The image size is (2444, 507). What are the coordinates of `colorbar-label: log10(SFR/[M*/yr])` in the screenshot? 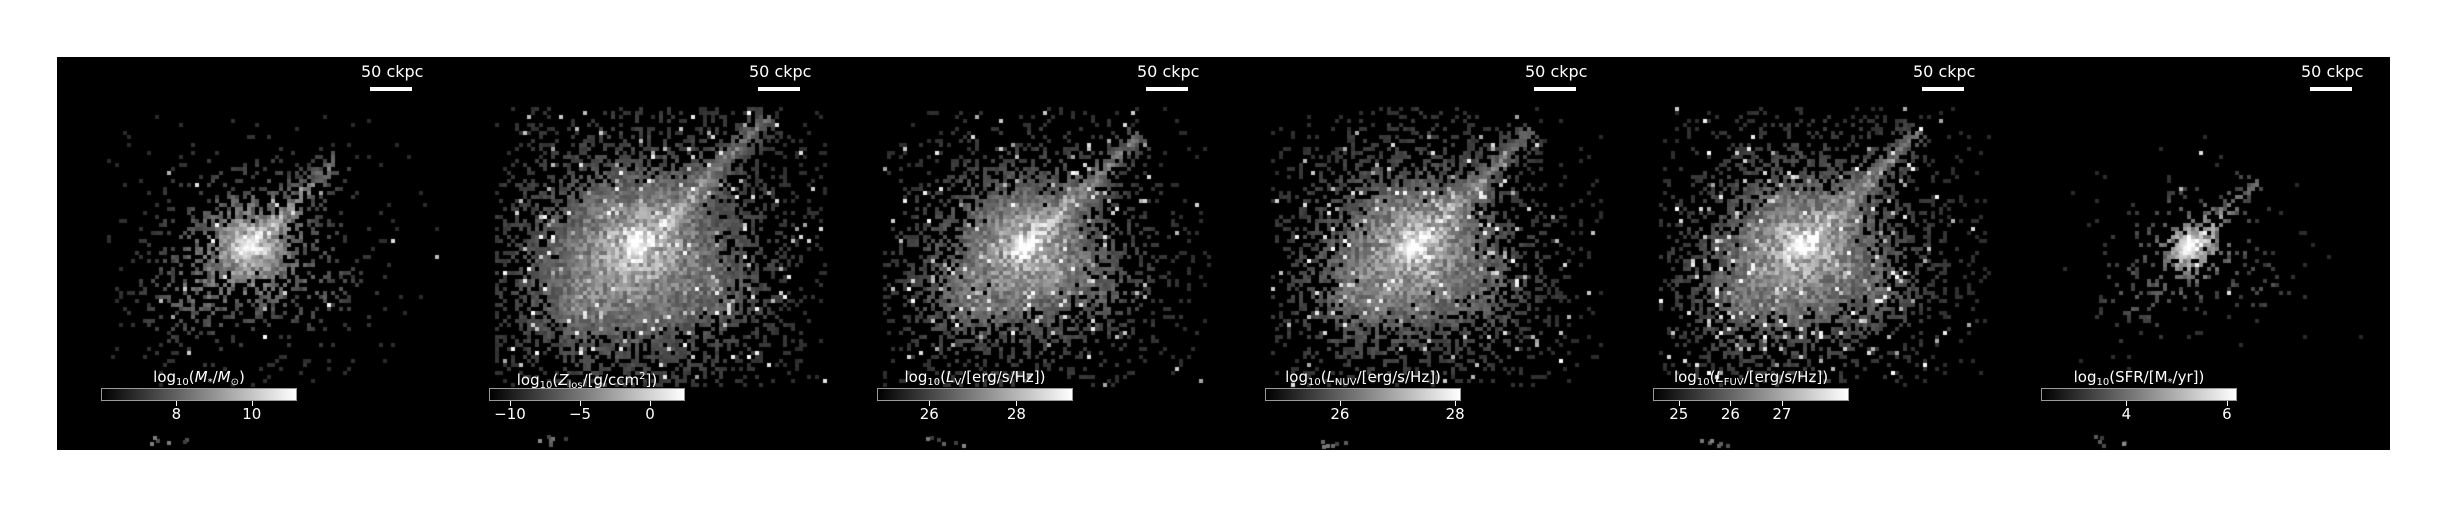 It's located at (2139, 378).